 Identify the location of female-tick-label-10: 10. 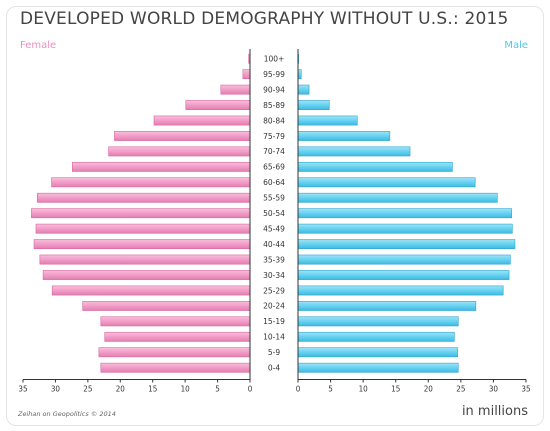
(186, 388).